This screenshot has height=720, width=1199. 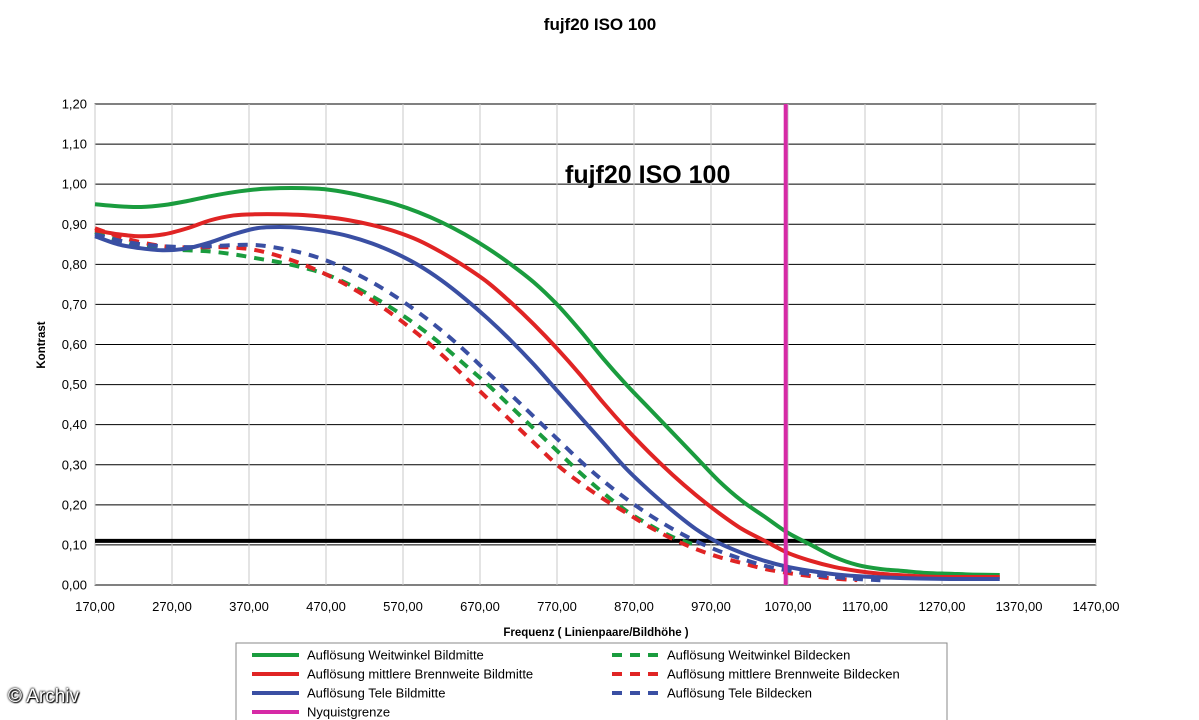 What do you see at coordinates (74, 264) in the screenshot?
I see `y-tick-label: 0,80` at bounding box center [74, 264].